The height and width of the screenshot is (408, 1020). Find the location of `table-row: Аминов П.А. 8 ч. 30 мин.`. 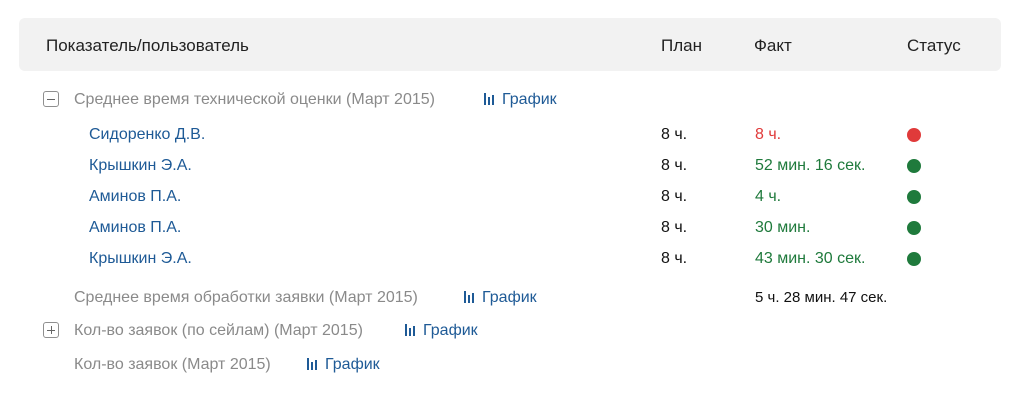

table-row: Аминов П.А. 8 ч. 30 мин. is located at coordinates (510, 228).